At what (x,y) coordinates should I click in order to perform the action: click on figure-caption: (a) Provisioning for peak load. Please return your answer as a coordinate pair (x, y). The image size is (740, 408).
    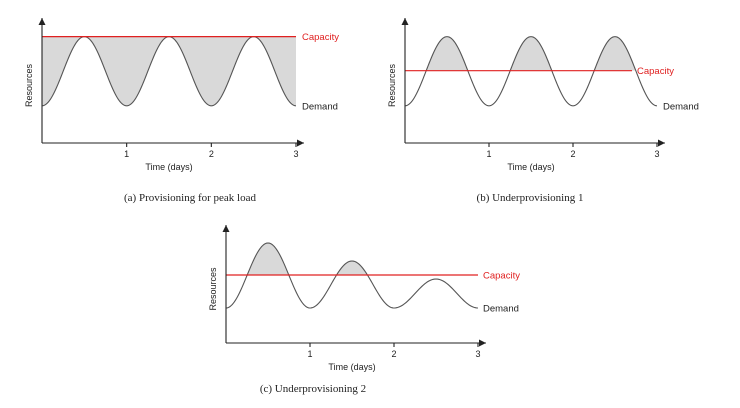
    Looking at the image, I should click on (190, 198).